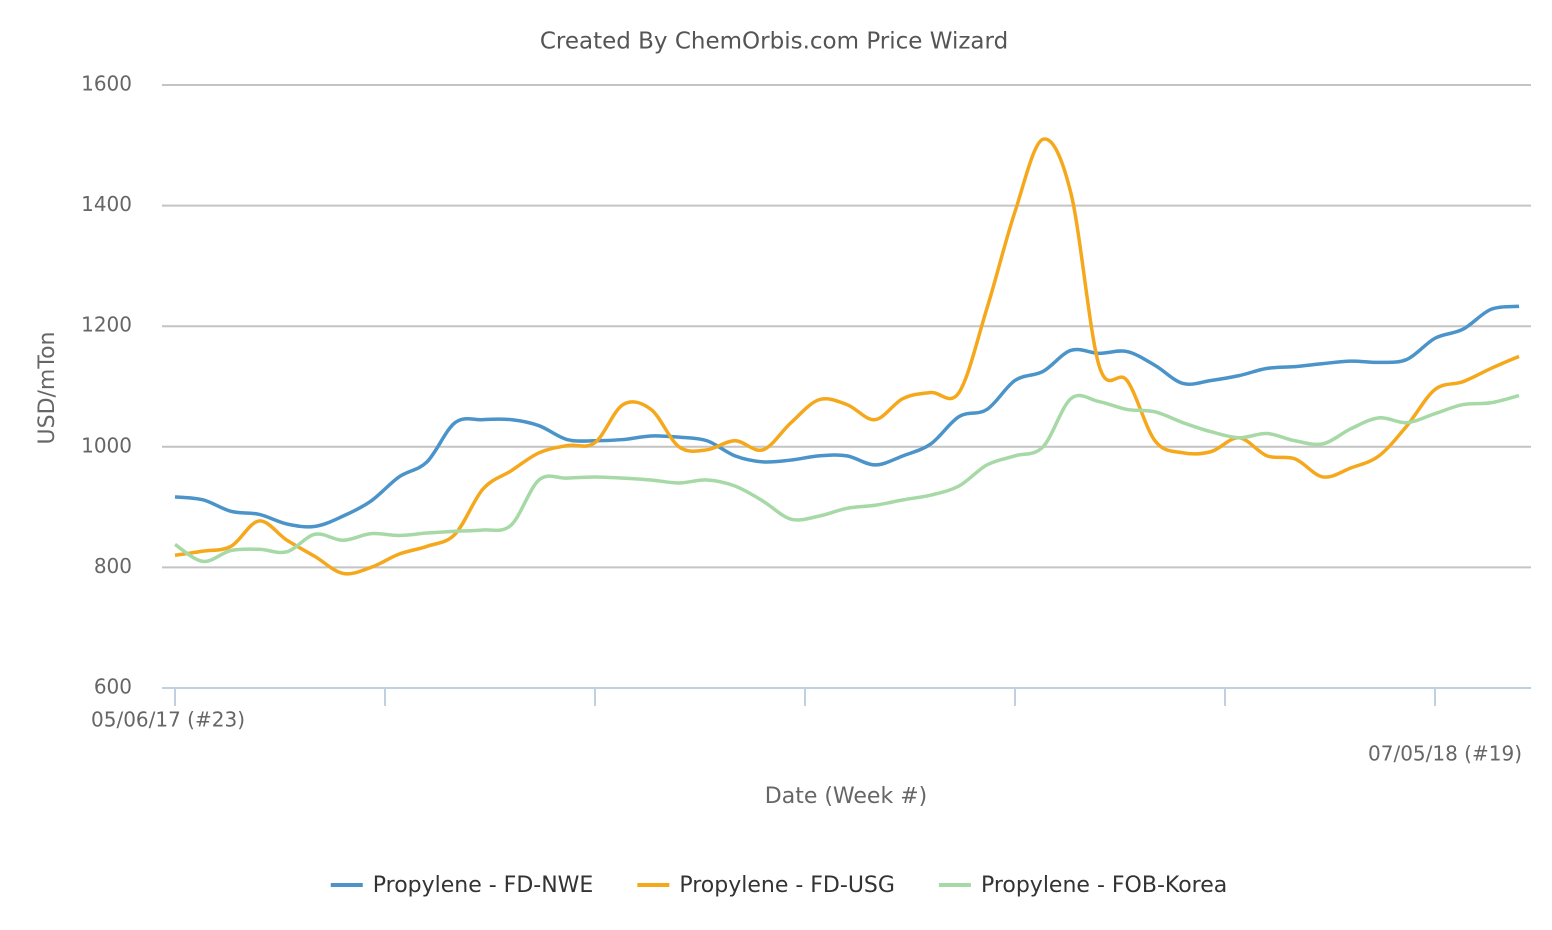 The image size is (1552, 930). What do you see at coordinates (113, 687) in the screenshot?
I see `y-tick-label: 600` at bounding box center [113, 687].